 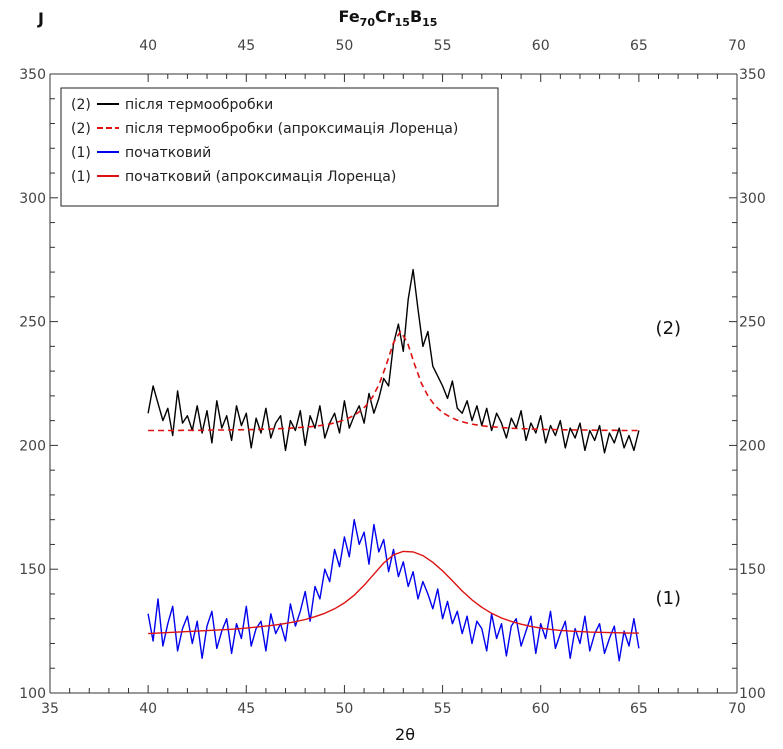 I want to click on x-top-tick-label: 55, so click(x=443, y=46).